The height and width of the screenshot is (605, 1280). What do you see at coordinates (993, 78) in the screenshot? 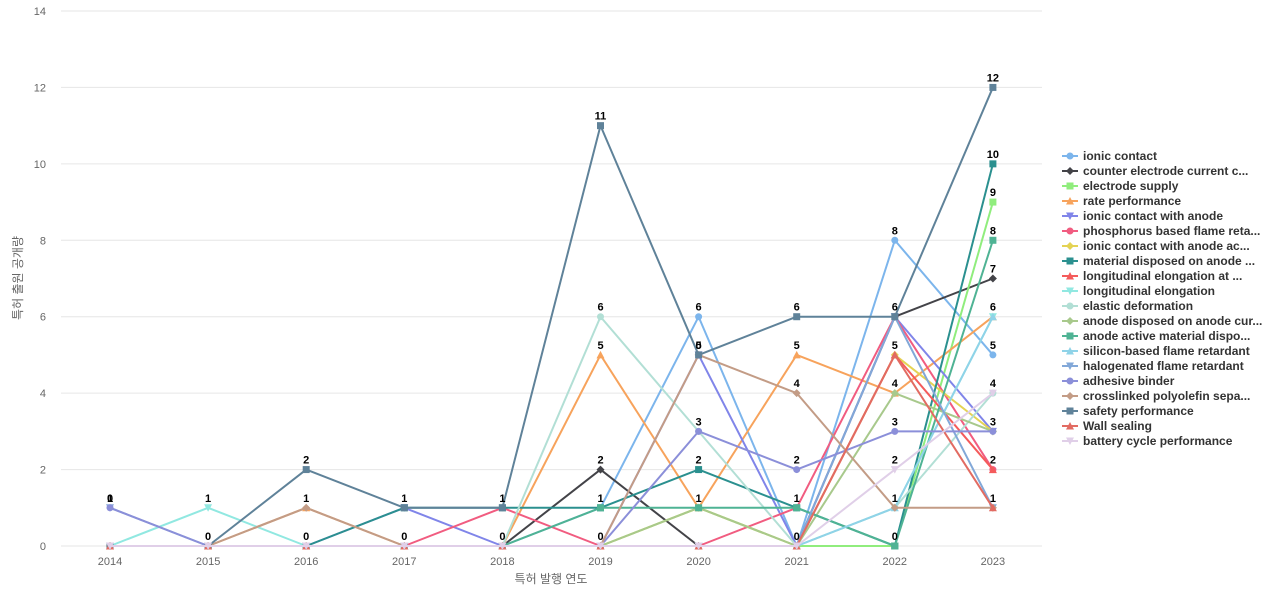
I see `data-label: 12` at bounding box center [993, 78].